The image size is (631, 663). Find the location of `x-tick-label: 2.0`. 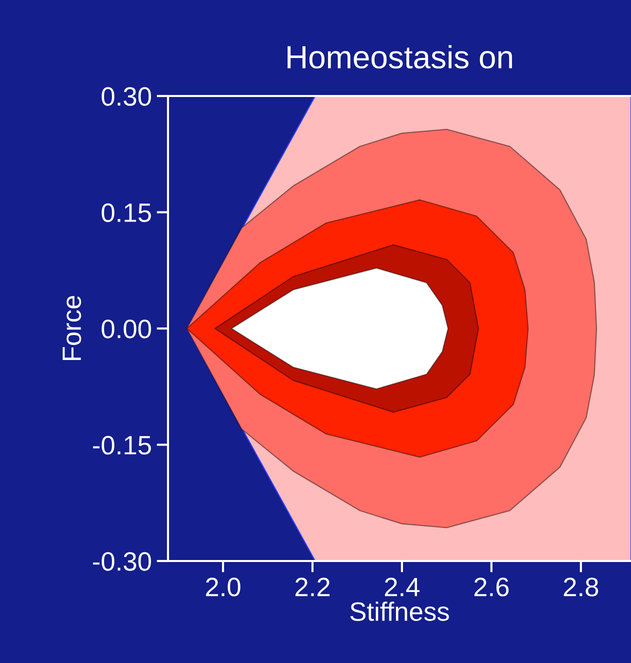

x-tick-label: 2.0 is located at coordinates (223, 587).